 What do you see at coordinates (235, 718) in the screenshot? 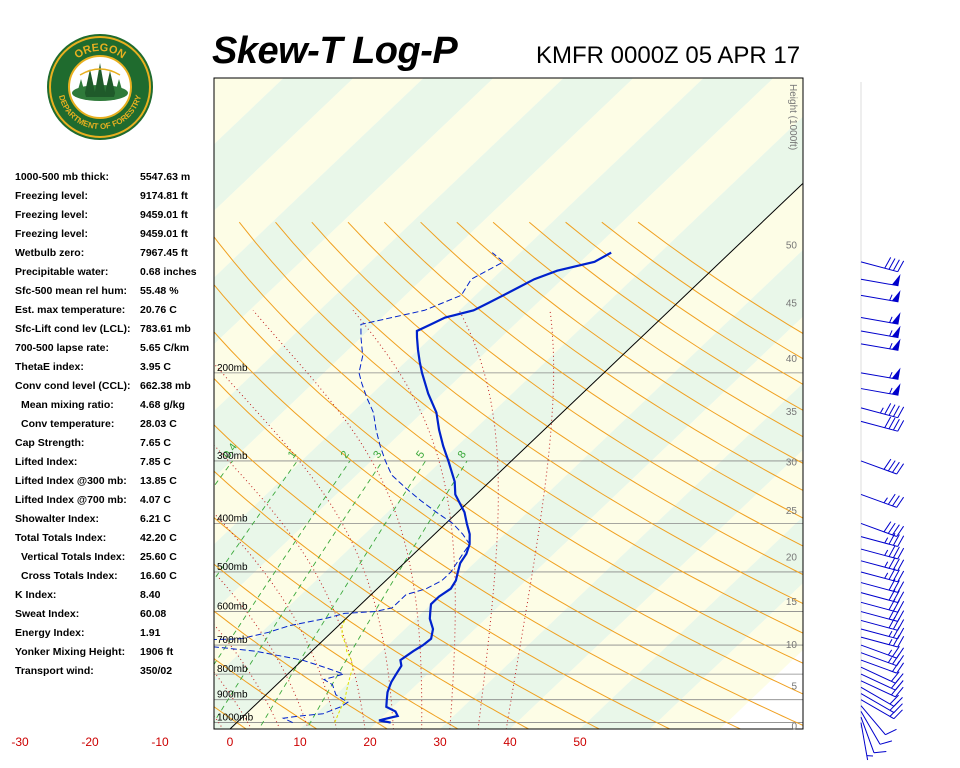
I see `pressure-level-label: 1000mb` at bounding box center [235, 718].